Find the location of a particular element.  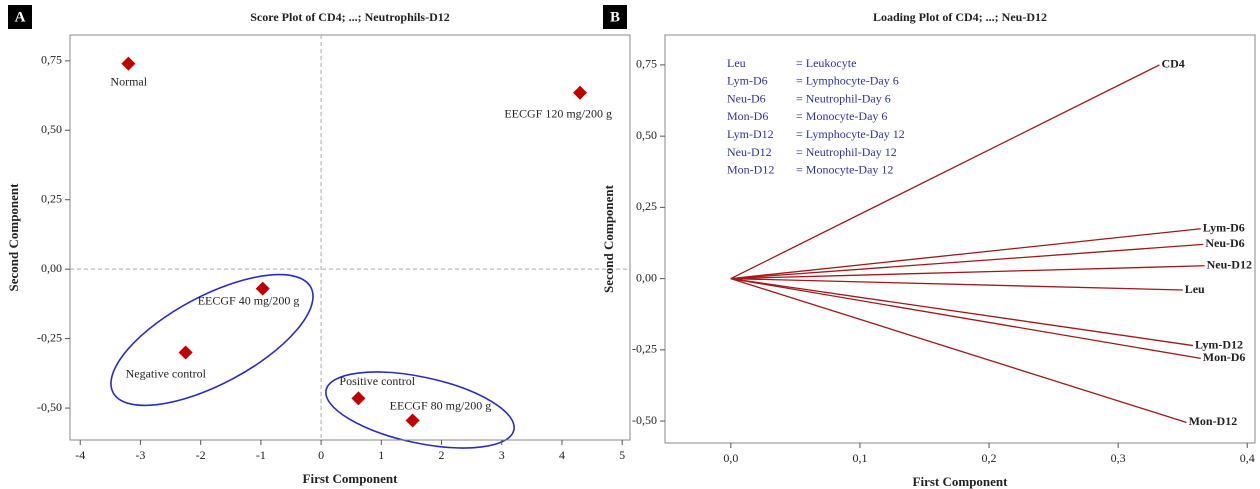

x-tick-label: 0,3 is located at coordinates (1118, 458).